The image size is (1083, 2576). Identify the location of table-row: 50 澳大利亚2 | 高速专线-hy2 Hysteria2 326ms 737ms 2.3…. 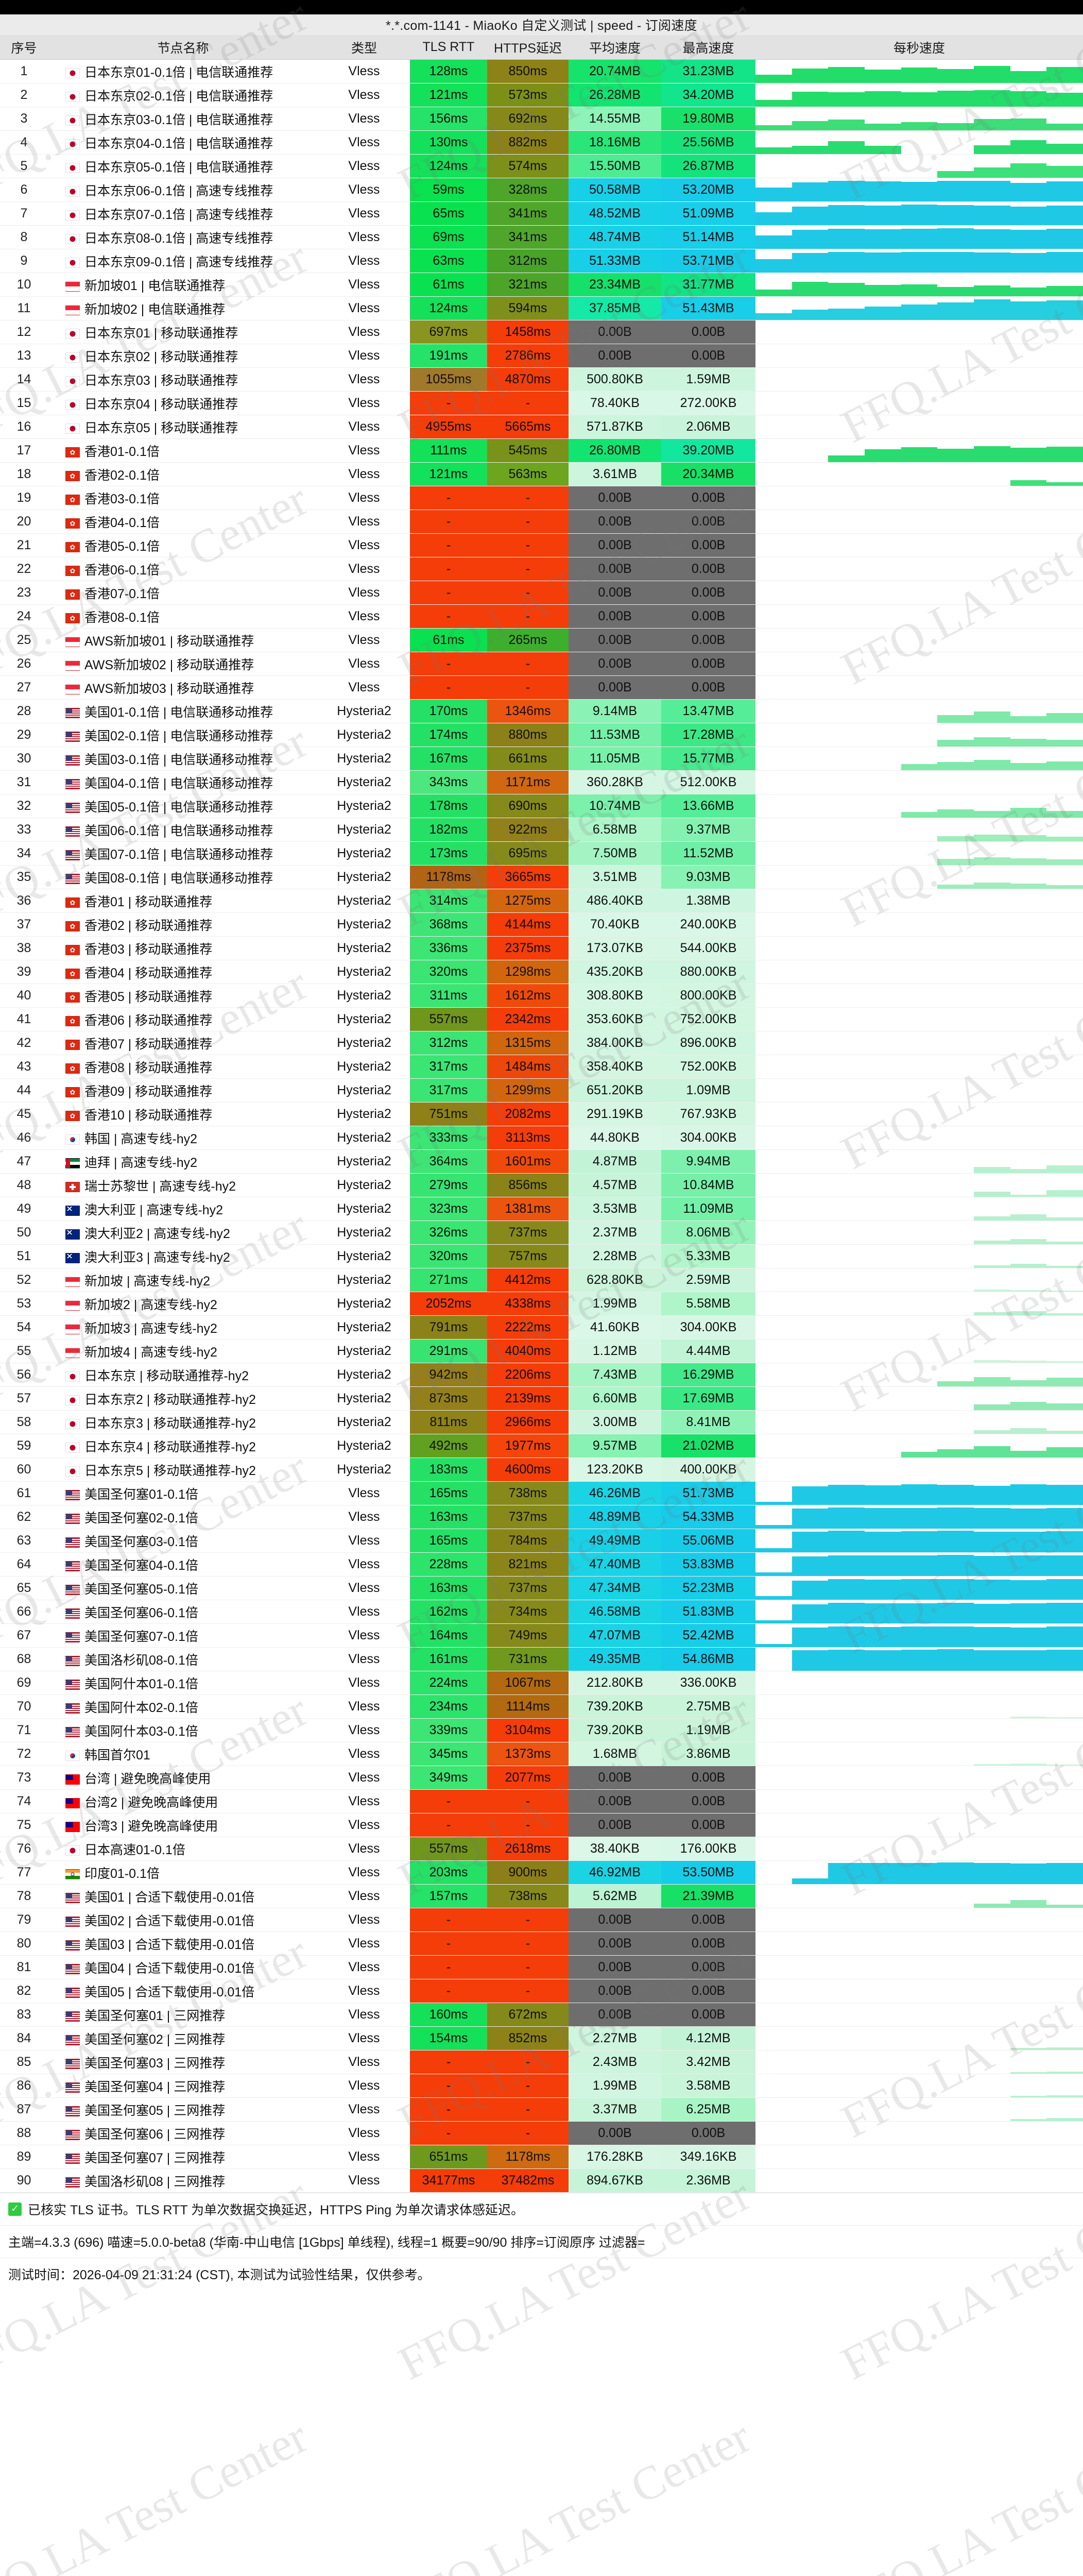
(541, 1233).